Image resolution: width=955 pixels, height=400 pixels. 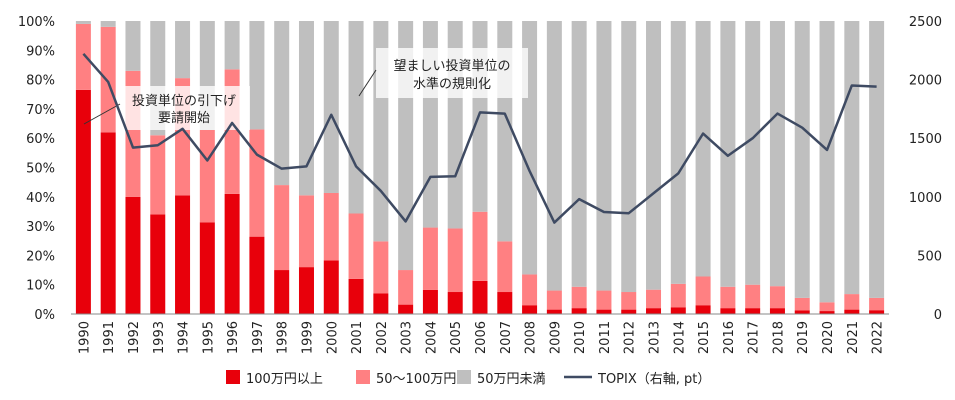 What do you see at coordinates (929, 256) in the screenshot?
I see `y-right-tick-label: 500` at bounding box center [929, 256].